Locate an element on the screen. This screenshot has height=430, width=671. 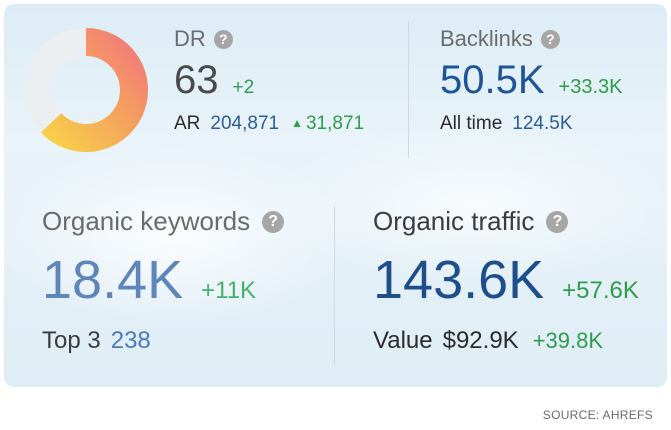
organic-keywords-header: Organic keywords ? is located at coordinates (163, 221).